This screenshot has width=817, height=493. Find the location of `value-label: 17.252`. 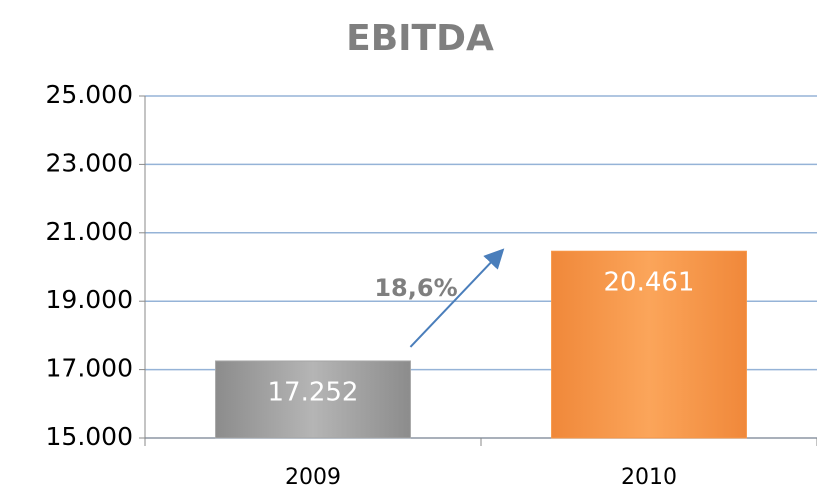

value-label: 17.252 is located at coordinates (313, 392).